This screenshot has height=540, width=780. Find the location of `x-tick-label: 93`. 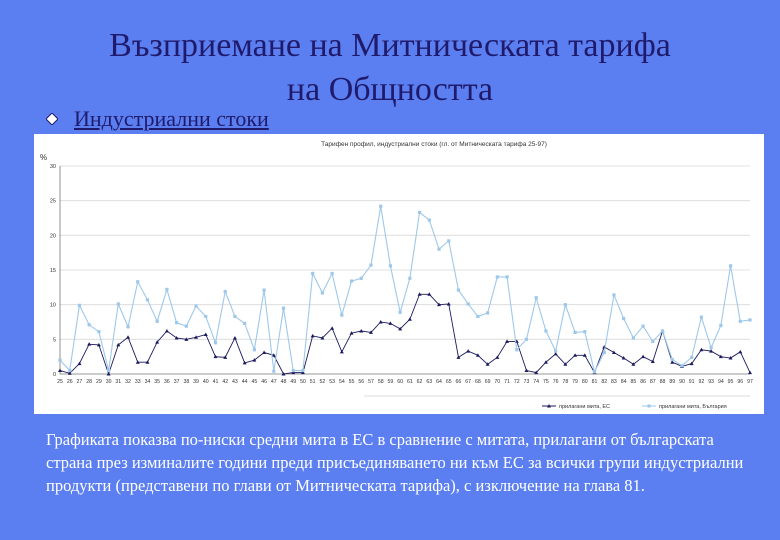

x-tick-label: 93 is located at coordinates (711, 382).